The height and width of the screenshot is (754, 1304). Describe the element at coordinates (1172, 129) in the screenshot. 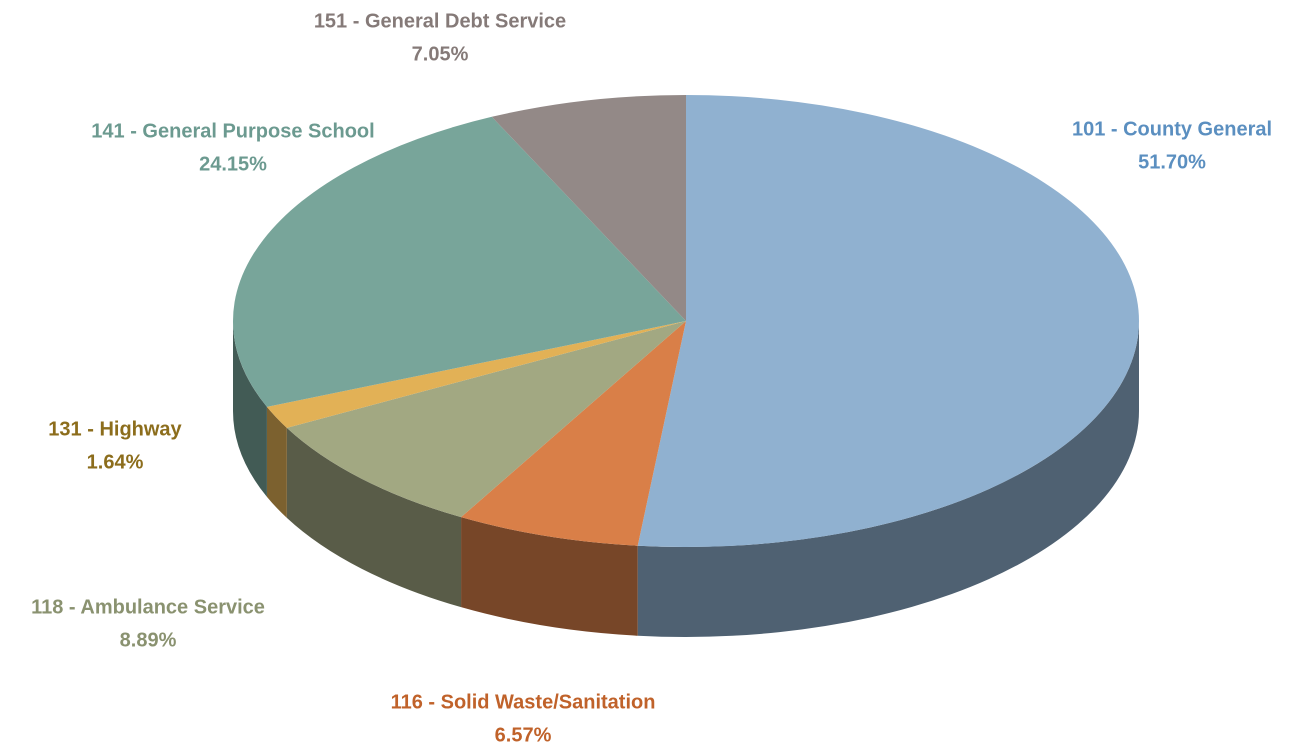

I see `data-label-name: 101 - County General` at that location.